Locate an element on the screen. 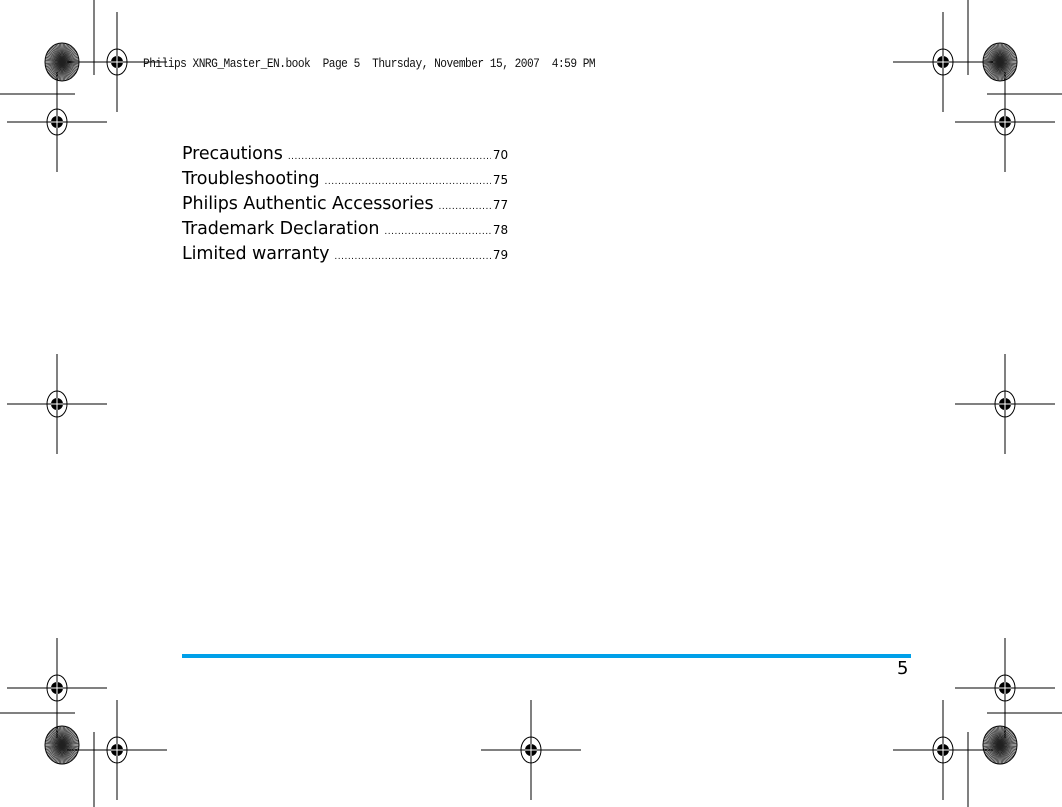 The width and height of the screenshot is (1062, 807). toc-entry: Troubleshooting 75 is located at coordinates (345, 181).